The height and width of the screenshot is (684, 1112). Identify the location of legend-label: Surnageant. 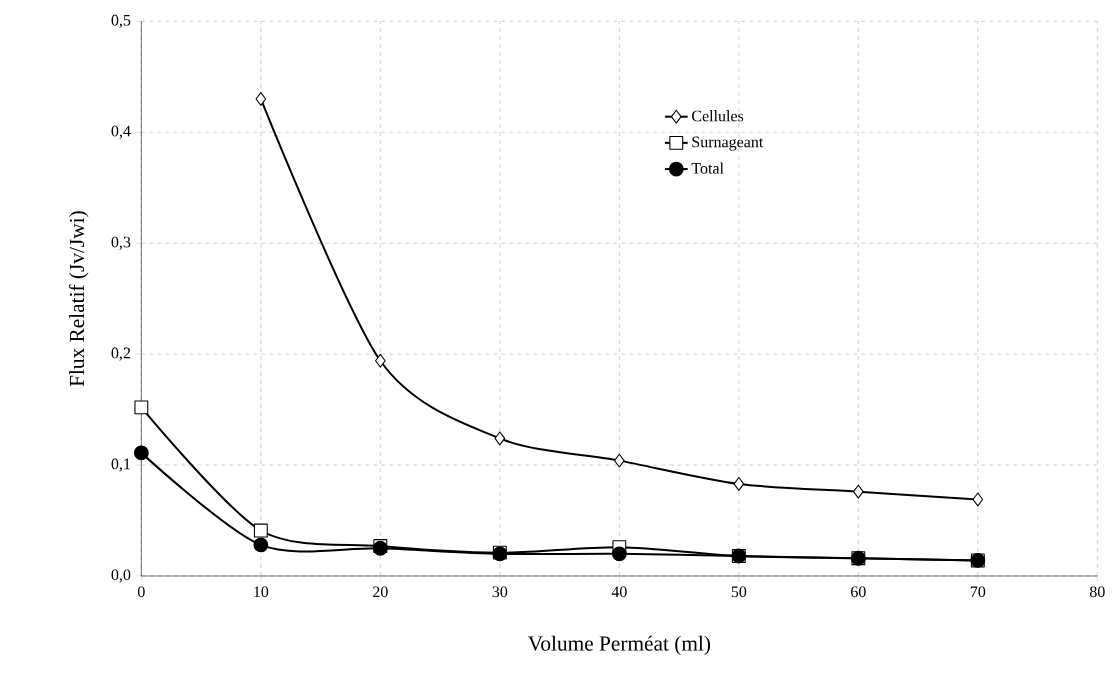
(728, 143).